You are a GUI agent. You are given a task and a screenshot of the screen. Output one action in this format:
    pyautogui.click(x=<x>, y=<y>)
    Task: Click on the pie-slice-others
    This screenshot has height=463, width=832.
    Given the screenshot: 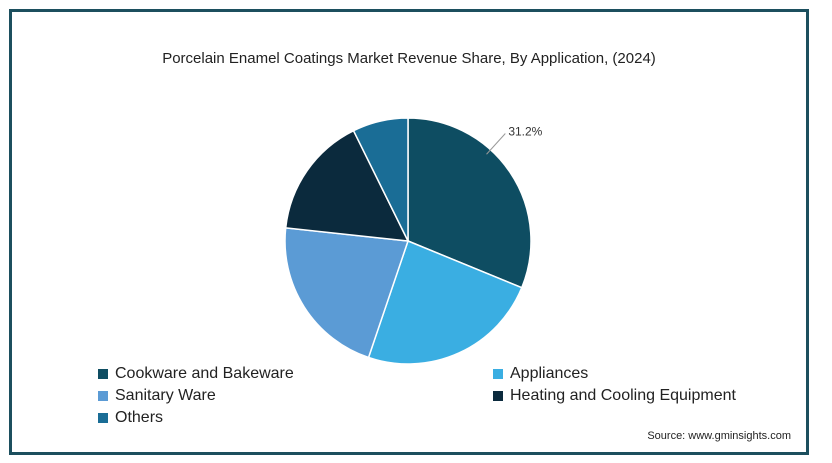 What is the action you would take?
    pyautogui.click(x=380, y=179)
    